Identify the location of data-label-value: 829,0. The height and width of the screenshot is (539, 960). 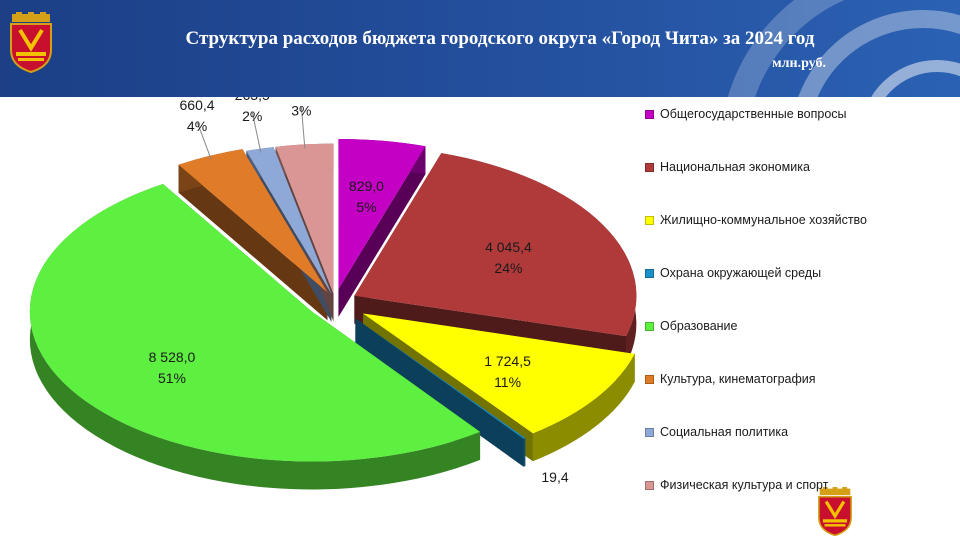
(366, 186).